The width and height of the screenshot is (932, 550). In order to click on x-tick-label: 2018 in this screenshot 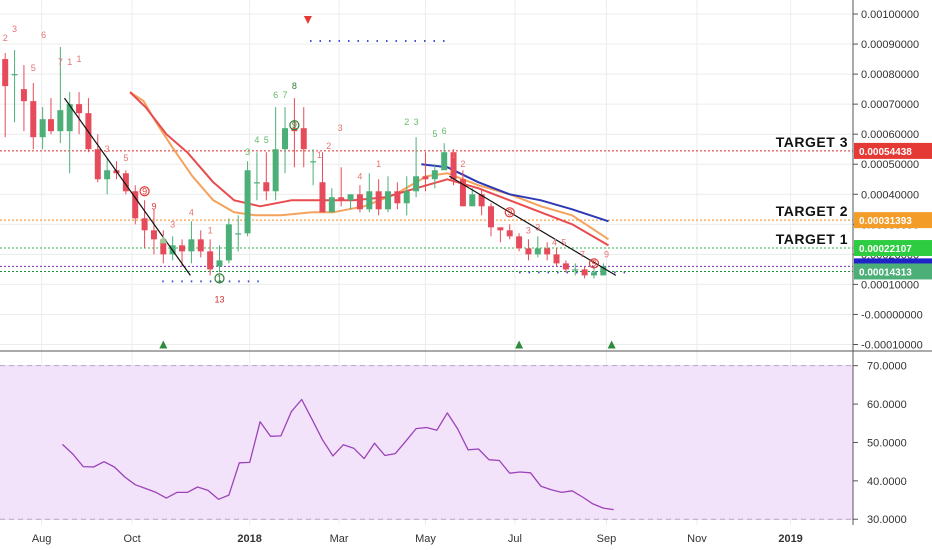, I will do `click(249, 539)`.